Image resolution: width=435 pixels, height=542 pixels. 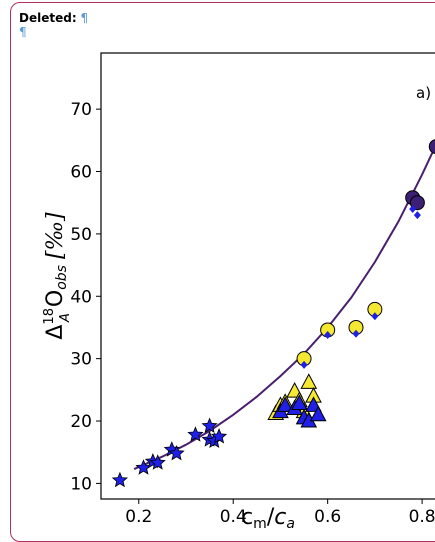 I want to click on x-label-a: a, so click(x=290, y=522).